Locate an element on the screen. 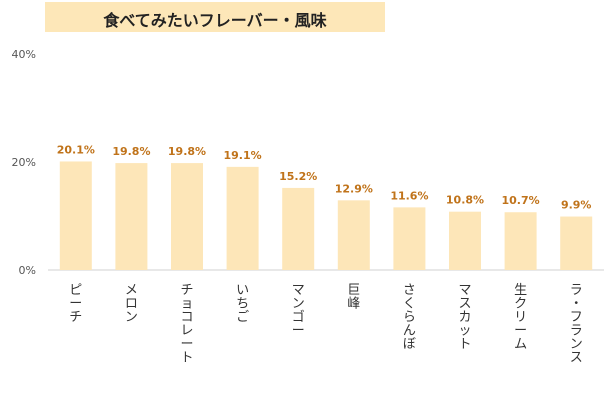  y-tick-label: 0% is located at coordinates (27, 270).